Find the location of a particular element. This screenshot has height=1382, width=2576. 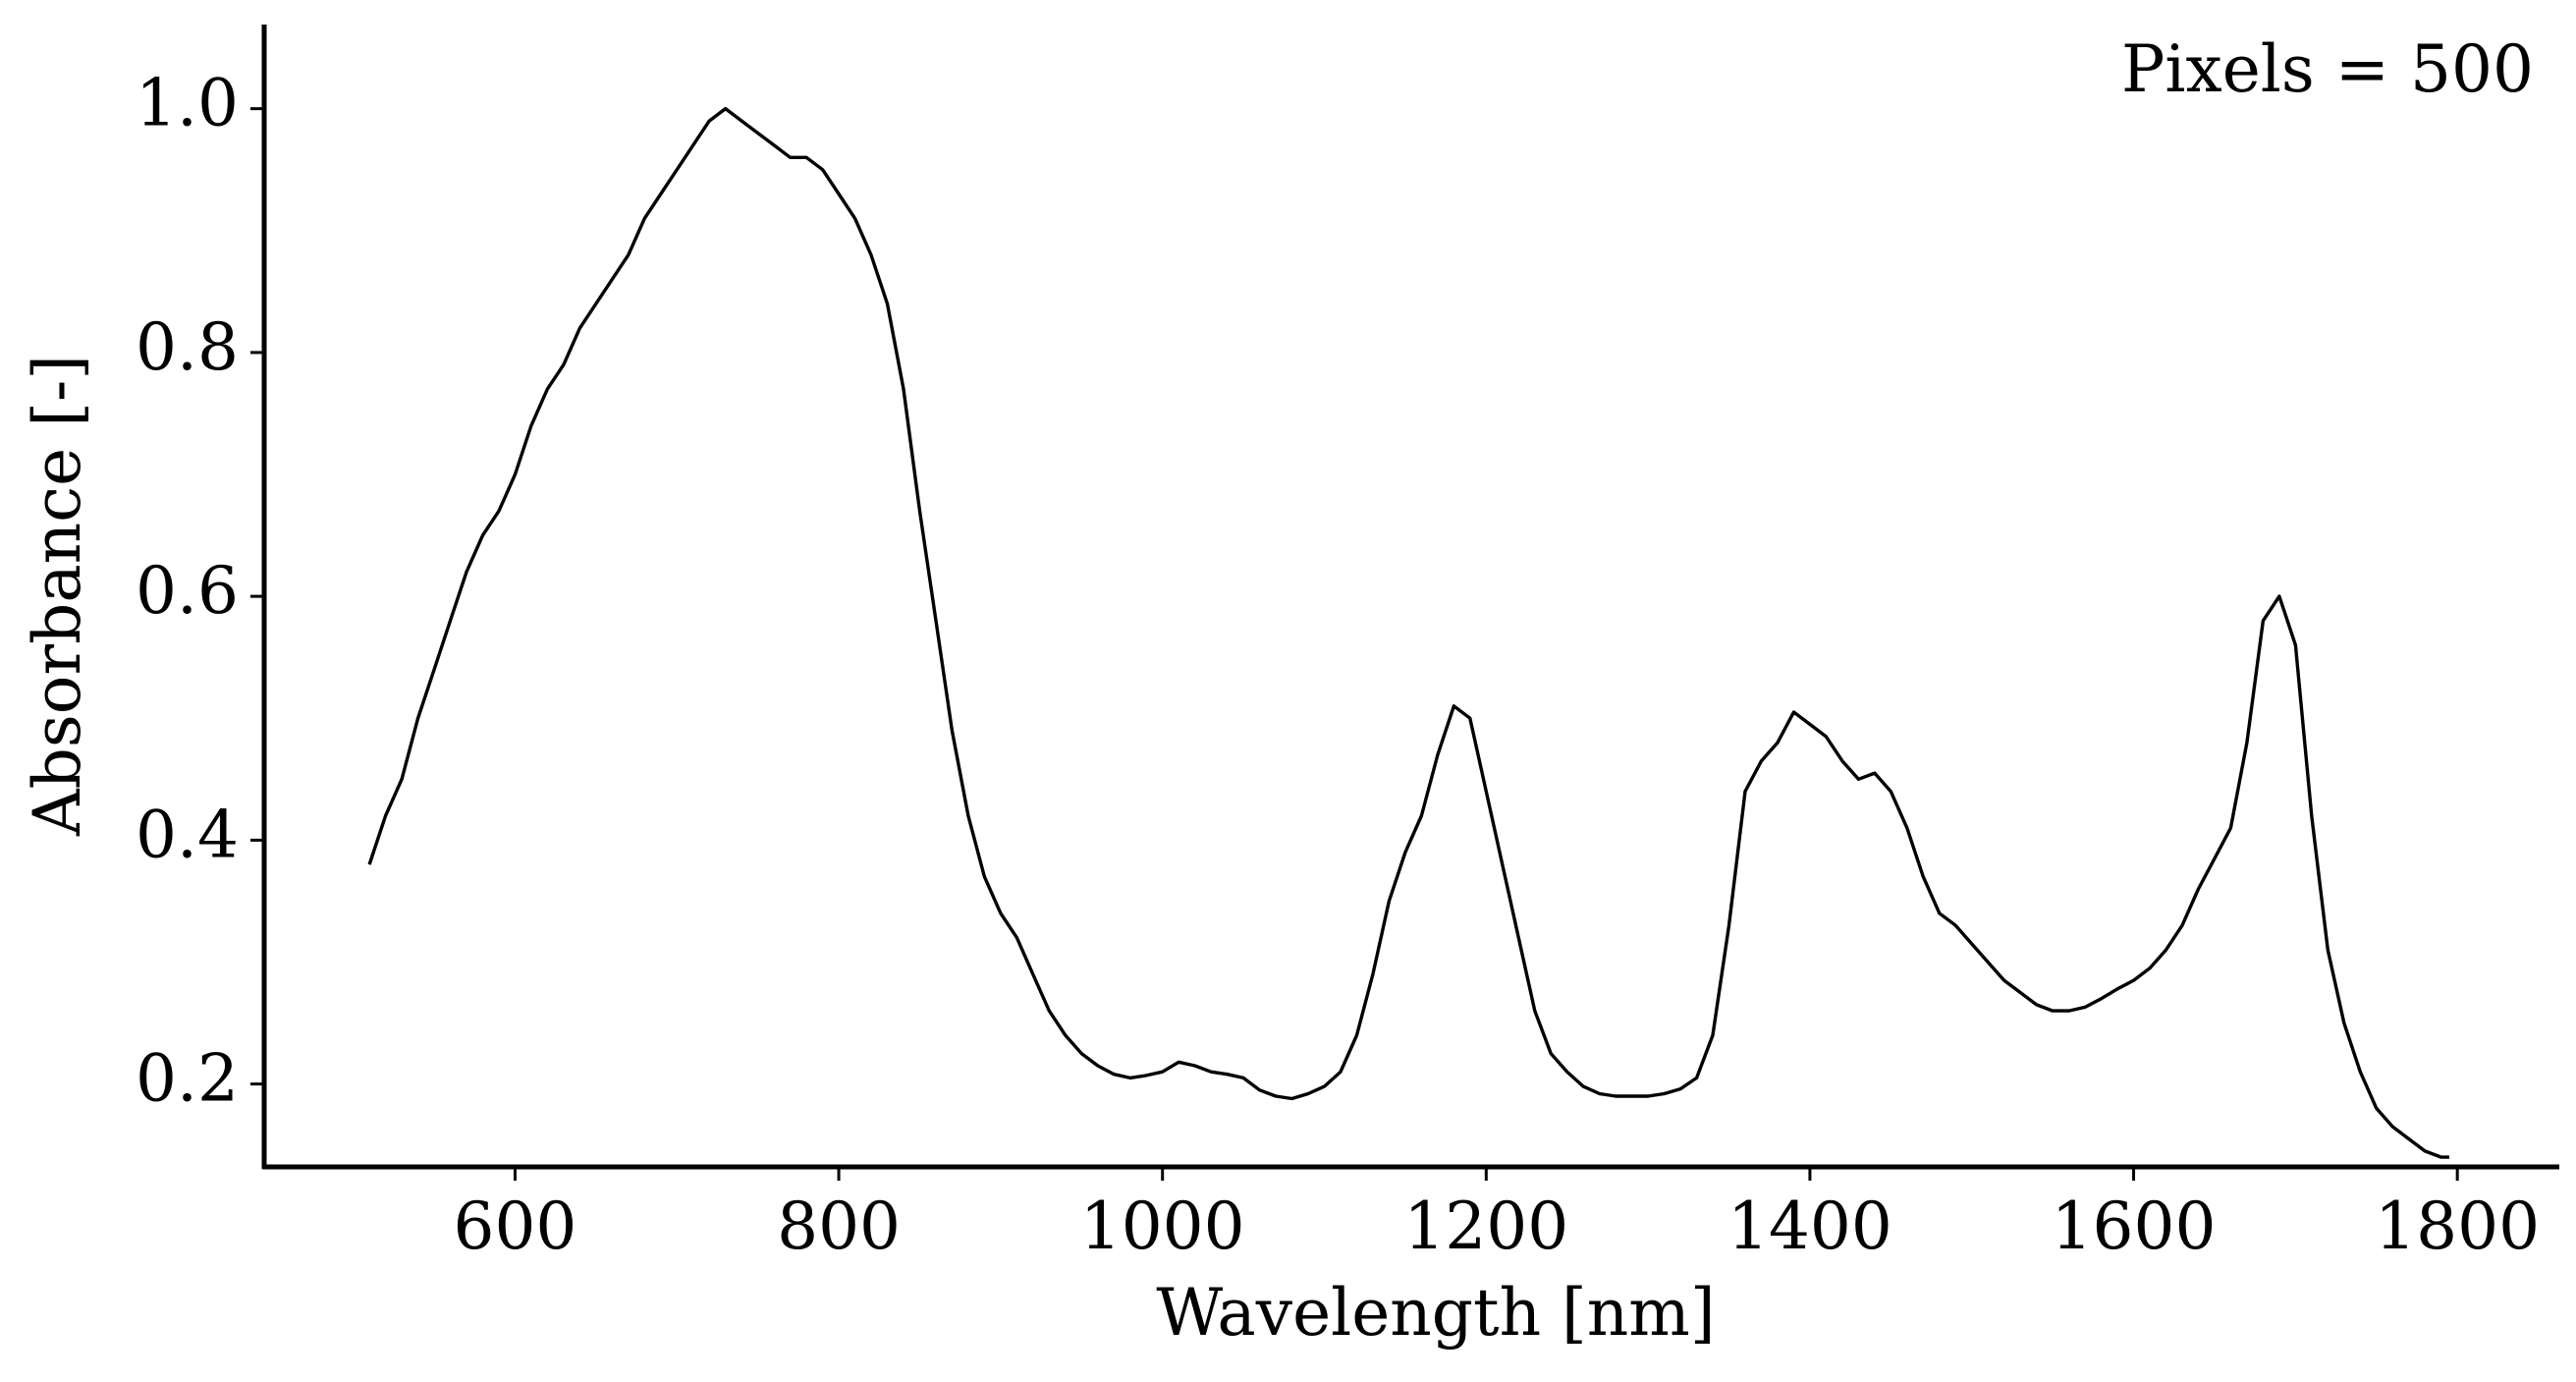

x-tick-label: 1800 is located at coordinates (2458, 1227).